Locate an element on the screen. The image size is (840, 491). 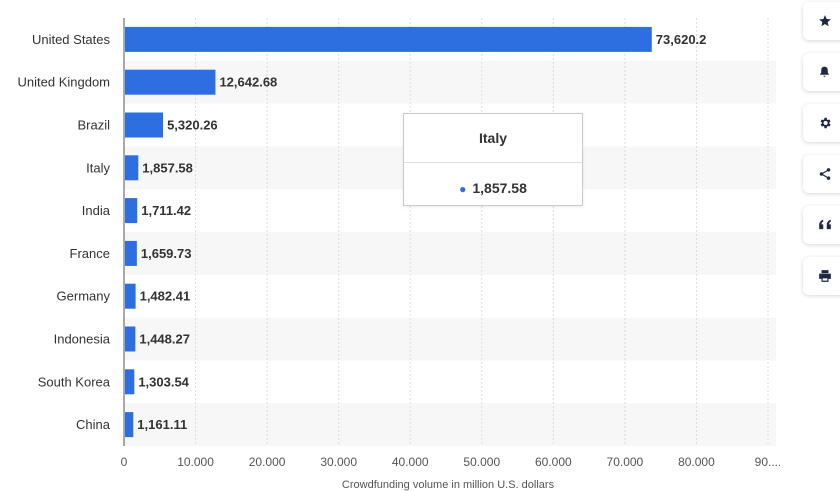
share-icon is located at coordinates (825, 174).